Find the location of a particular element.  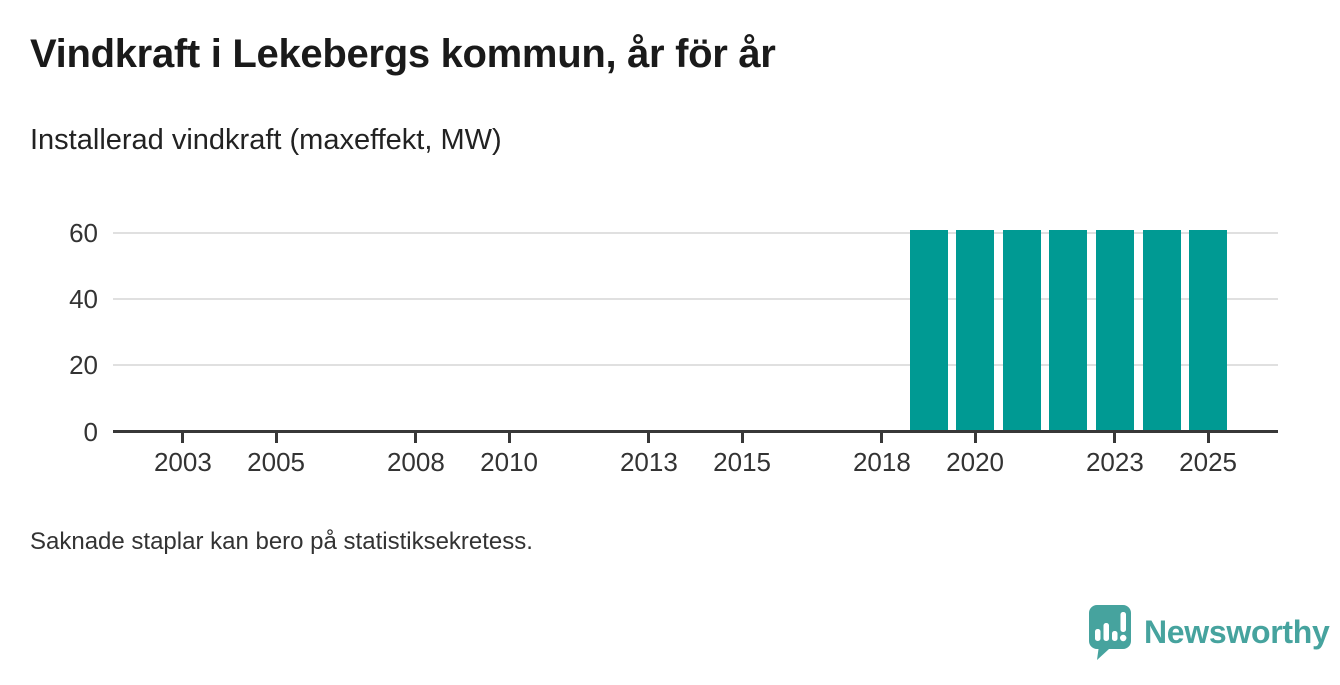

x-axis-tick-2010 is located at coordinates (509, 438).